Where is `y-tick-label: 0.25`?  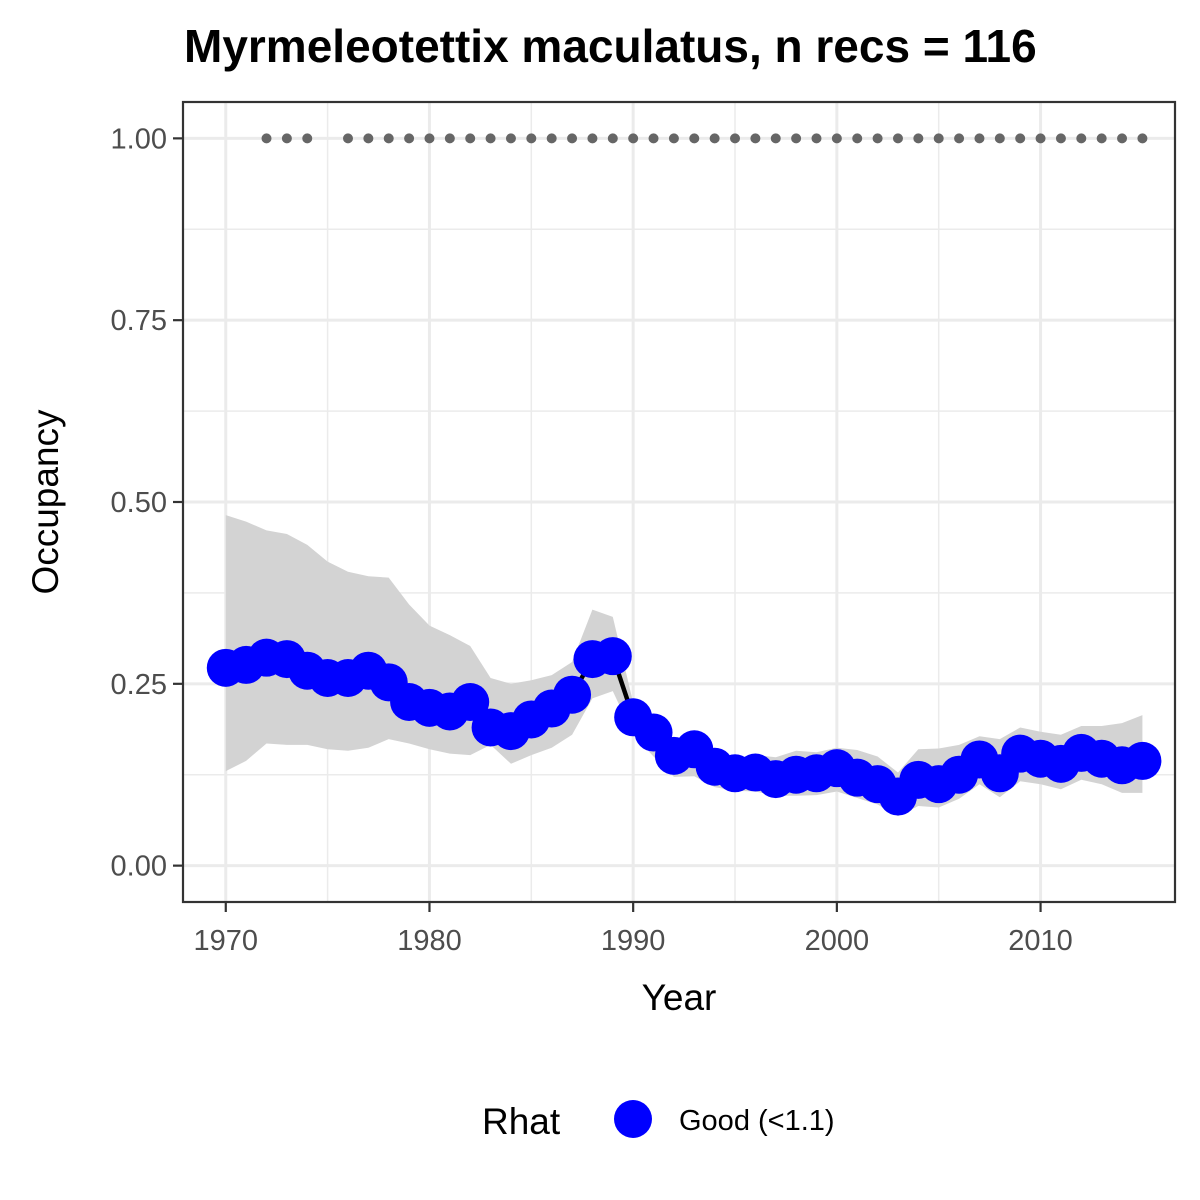
y-tick-label: 0.25 is located at coordinates (139, 685).